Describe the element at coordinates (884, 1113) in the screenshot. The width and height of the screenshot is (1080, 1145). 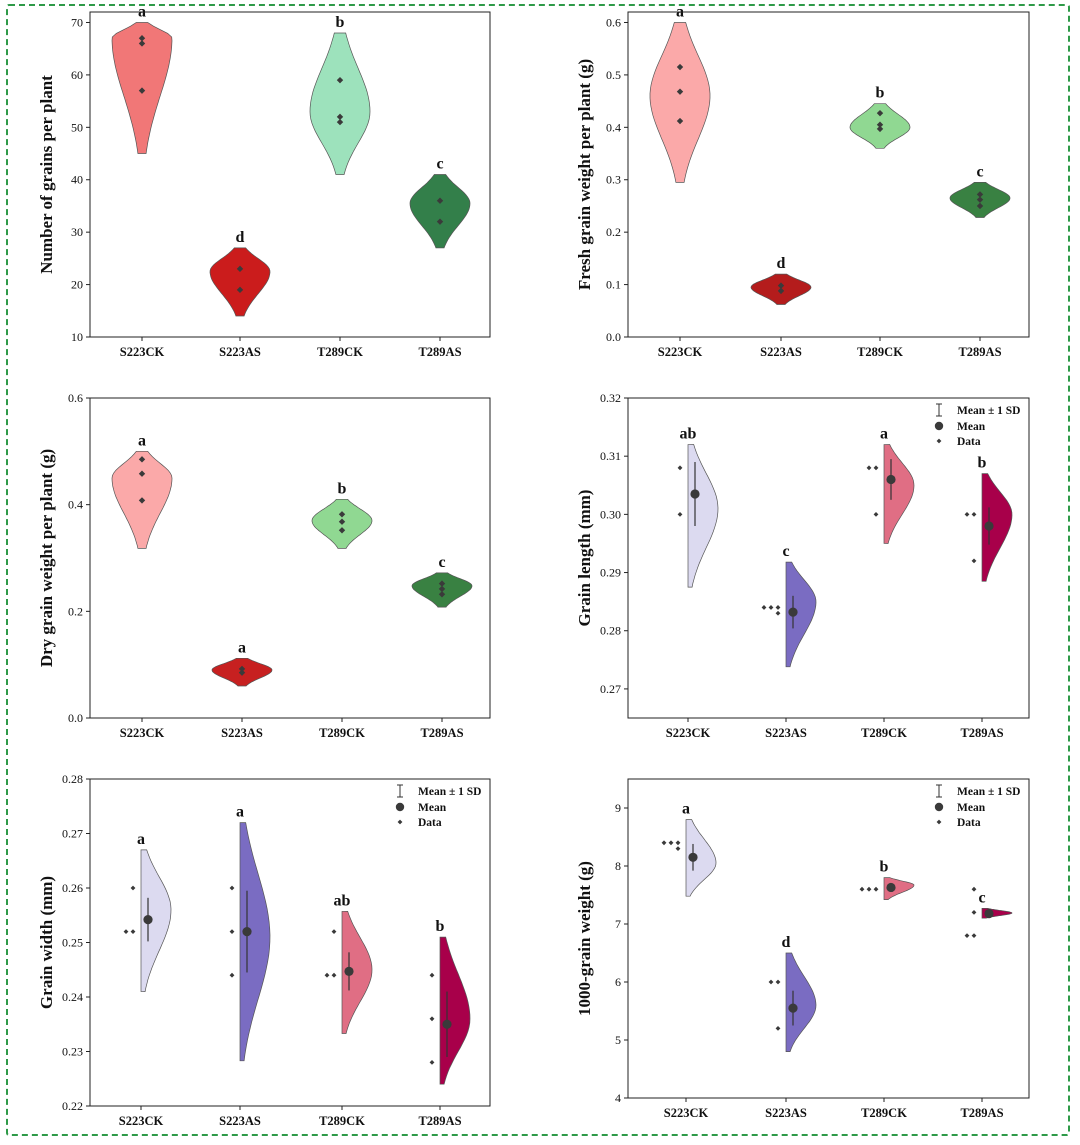
I see `x-tick-label: T289CK` at that location.